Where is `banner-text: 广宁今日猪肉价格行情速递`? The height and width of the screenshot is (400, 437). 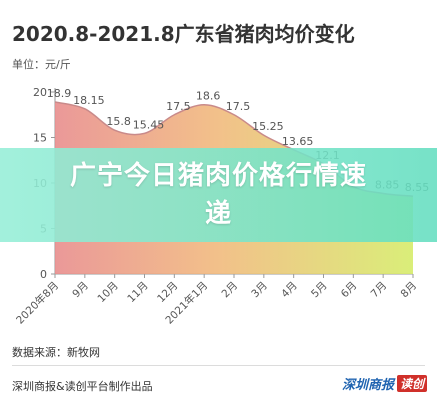 banner-text: 广宁今日猪肉价格行情速递 is located at coordinates (218, 195).